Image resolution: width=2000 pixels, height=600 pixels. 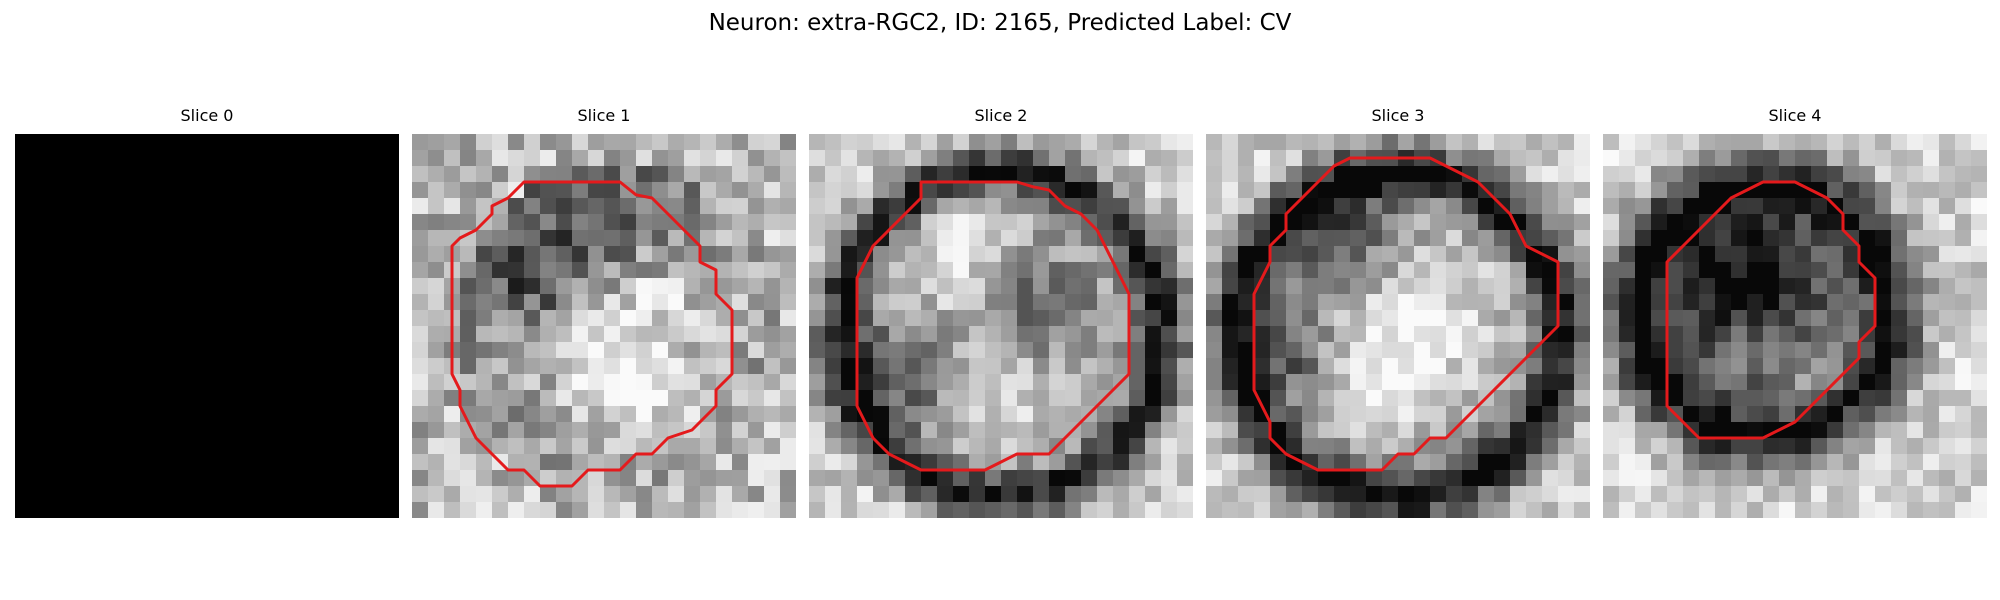 What do you see at coordinates (1398, 115) in the screenshot?
I see `slice-title: Slice 3` at bounding box center [1398, 115].